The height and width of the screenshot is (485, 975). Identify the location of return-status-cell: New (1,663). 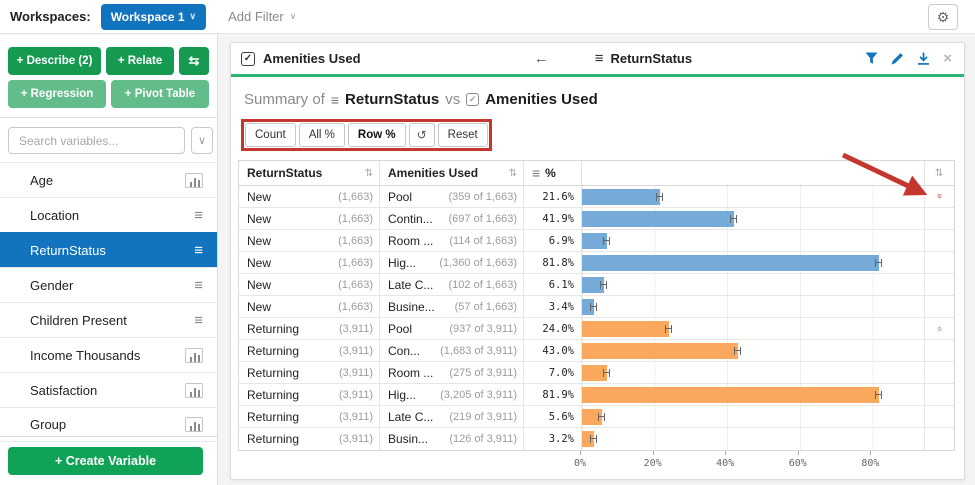
(309, 240).